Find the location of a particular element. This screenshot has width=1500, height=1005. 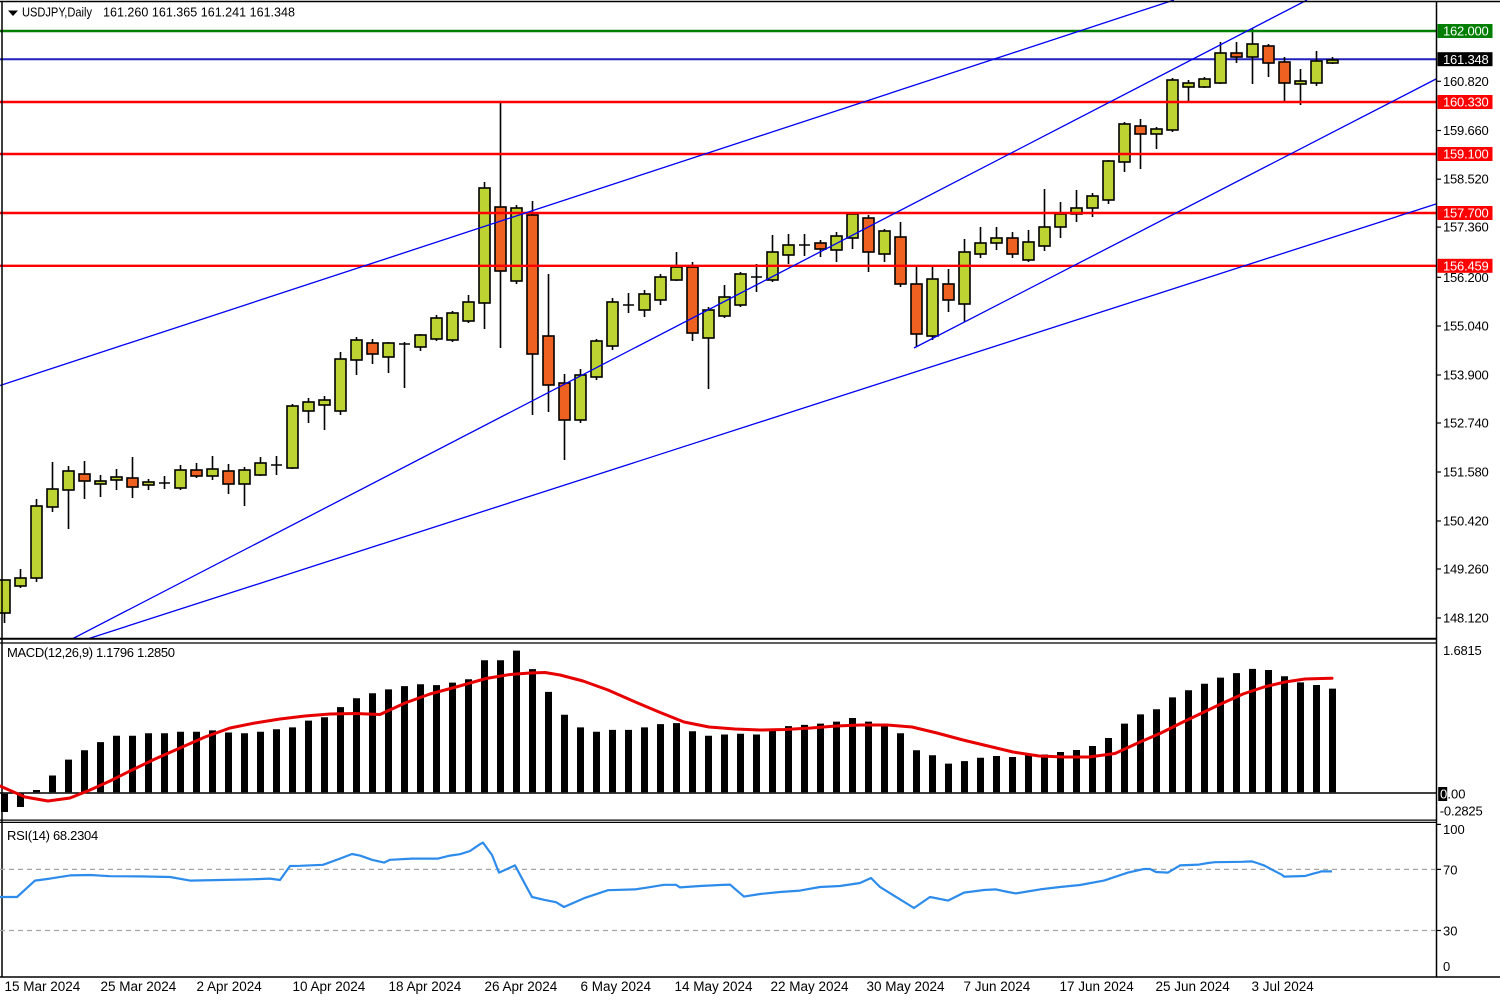

svg-text: 15 Mar 2024 is located at coordinates (43, 986).